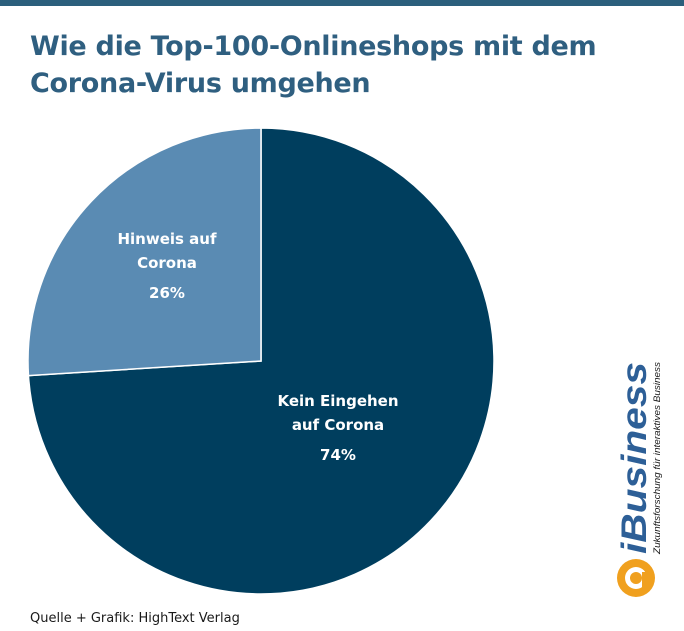 The height and width of the screenshot is (631, 684). What do you see at coordinates (166, 239) in the screenshot?
I see `slice-category-label: Hinweis auf` at bounding box center [166, 239].